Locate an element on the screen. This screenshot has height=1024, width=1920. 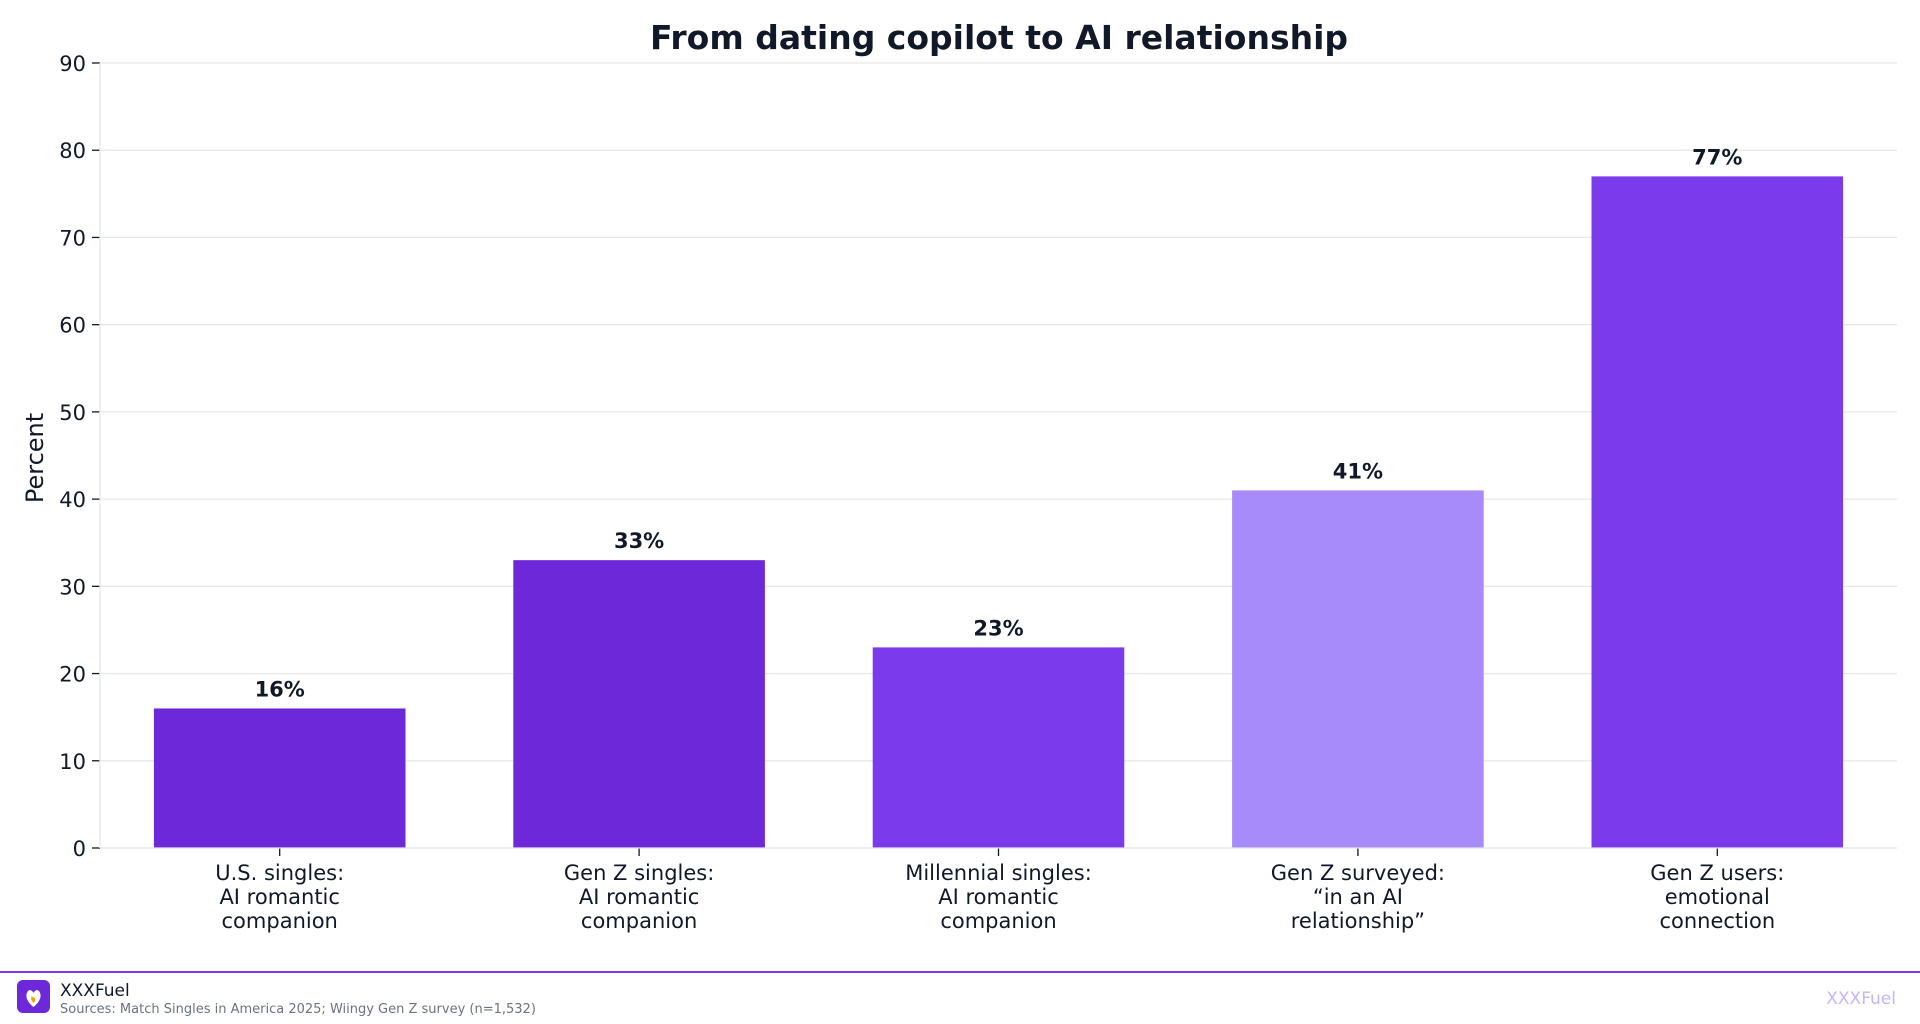
footer-brand: XXXFuel is located at coordinates (95, 991).